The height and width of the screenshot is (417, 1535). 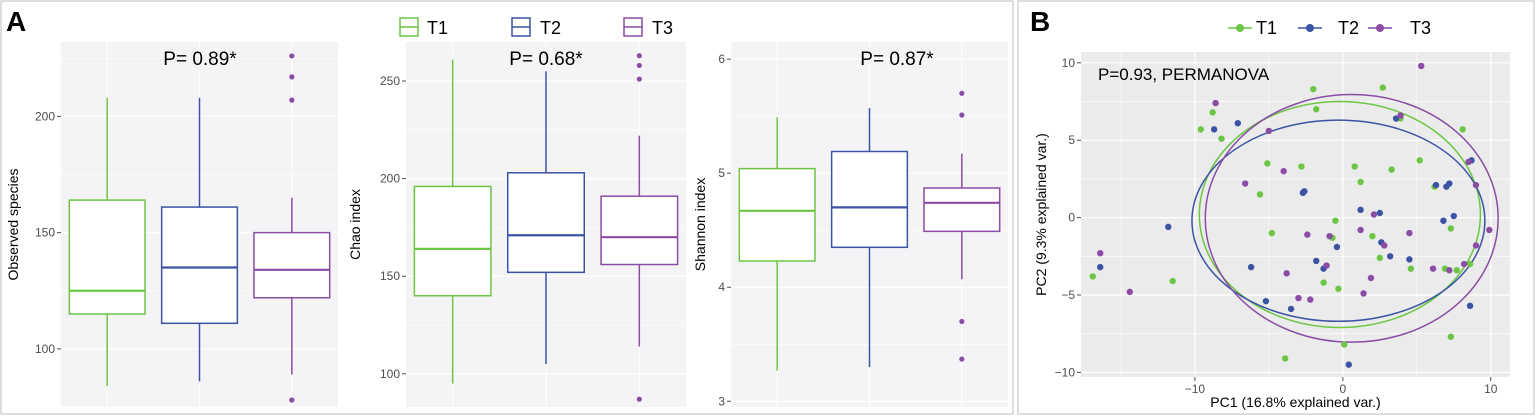 I want to click on y-axis-title: Chao index, so click(x=355, y=224).